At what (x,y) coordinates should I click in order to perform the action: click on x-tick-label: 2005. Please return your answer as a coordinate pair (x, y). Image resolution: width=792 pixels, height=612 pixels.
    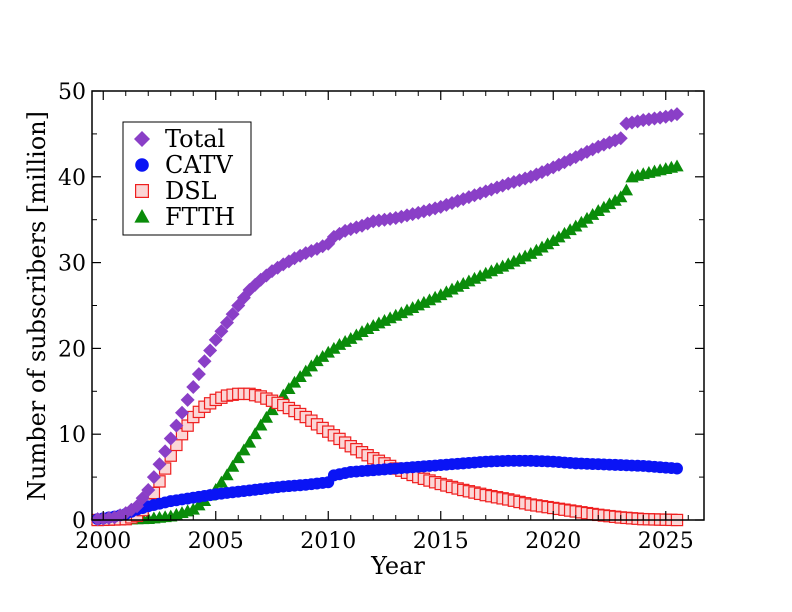
    Looking at the image, I should click on (216, 541).